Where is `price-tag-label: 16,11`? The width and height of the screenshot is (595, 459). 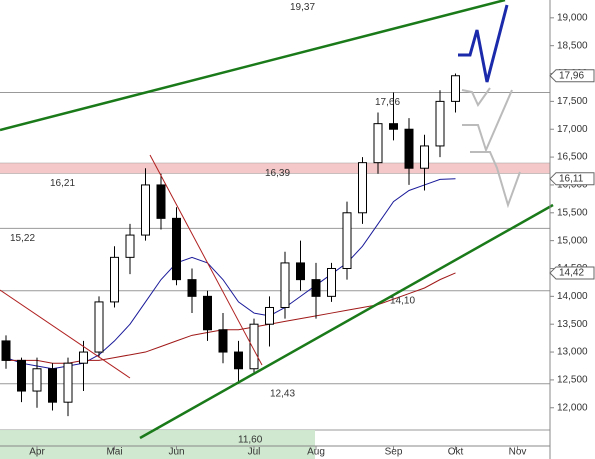 price-tag-label: 16,11 is located at coordinates (571, 178).